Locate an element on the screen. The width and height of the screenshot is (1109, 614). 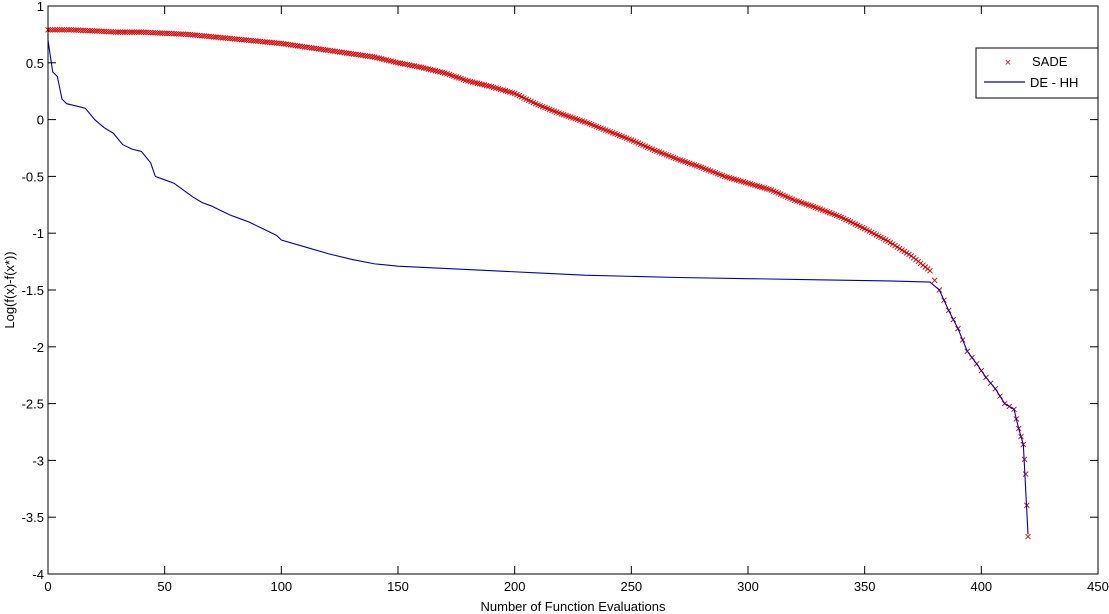
x-tick-label: 0 is located at coordinates (47, 586).